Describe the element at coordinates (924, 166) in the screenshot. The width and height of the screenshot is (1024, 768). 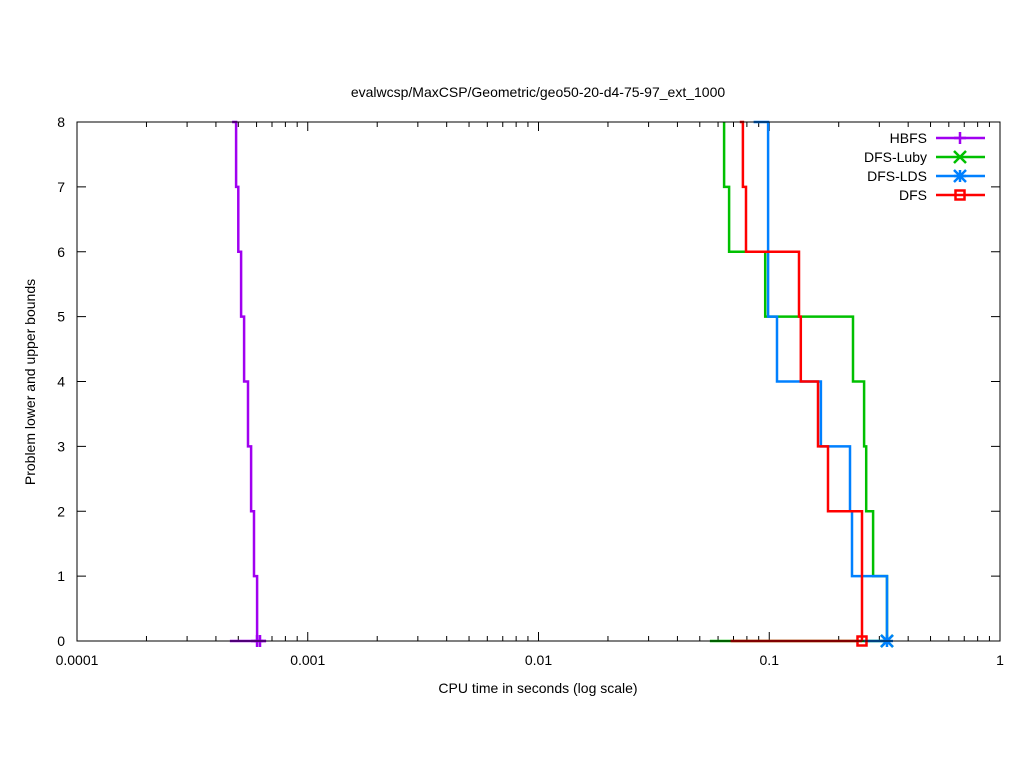
I see `legend: HBFS DFS-Luby DFS-LDS DFS` at that location.